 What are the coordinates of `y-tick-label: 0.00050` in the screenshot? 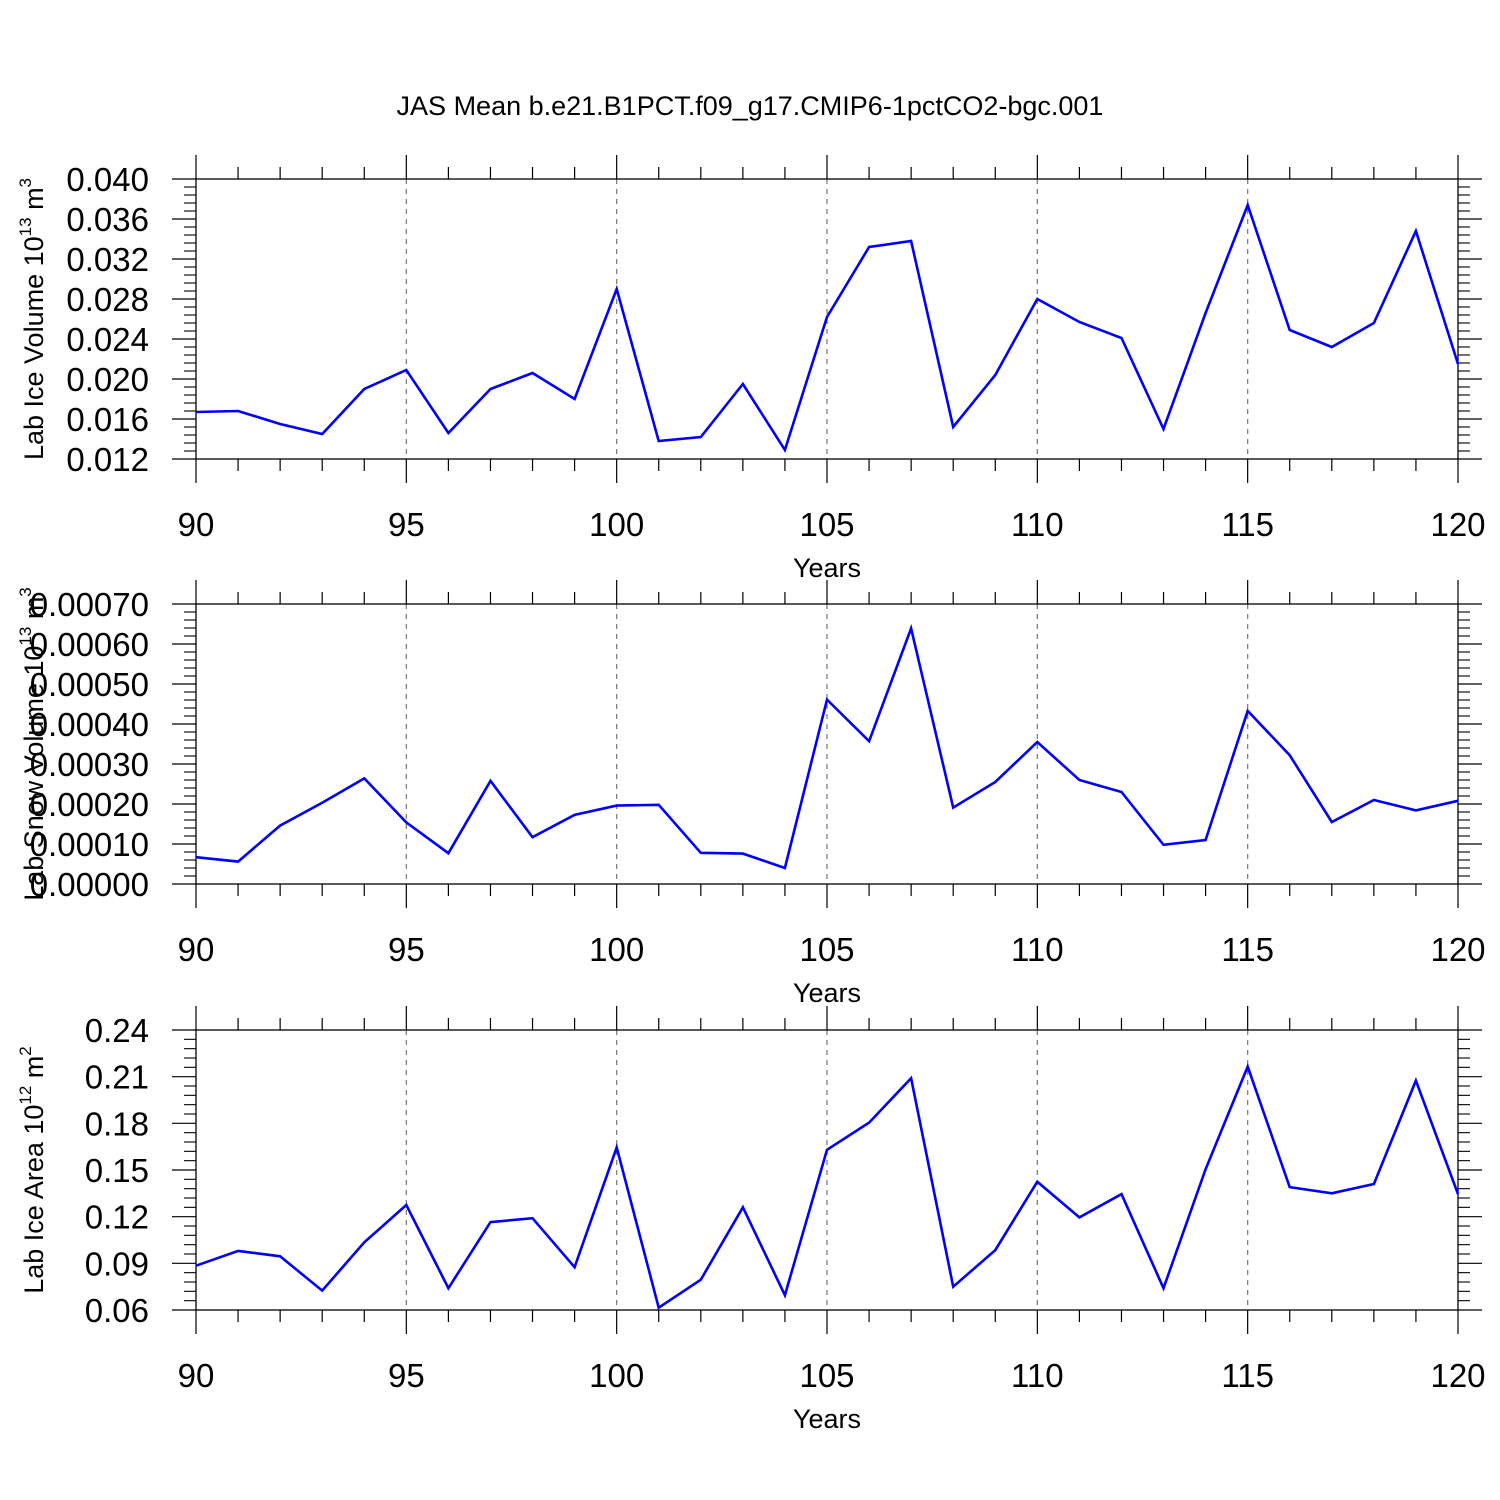 It's located at (89, 684).